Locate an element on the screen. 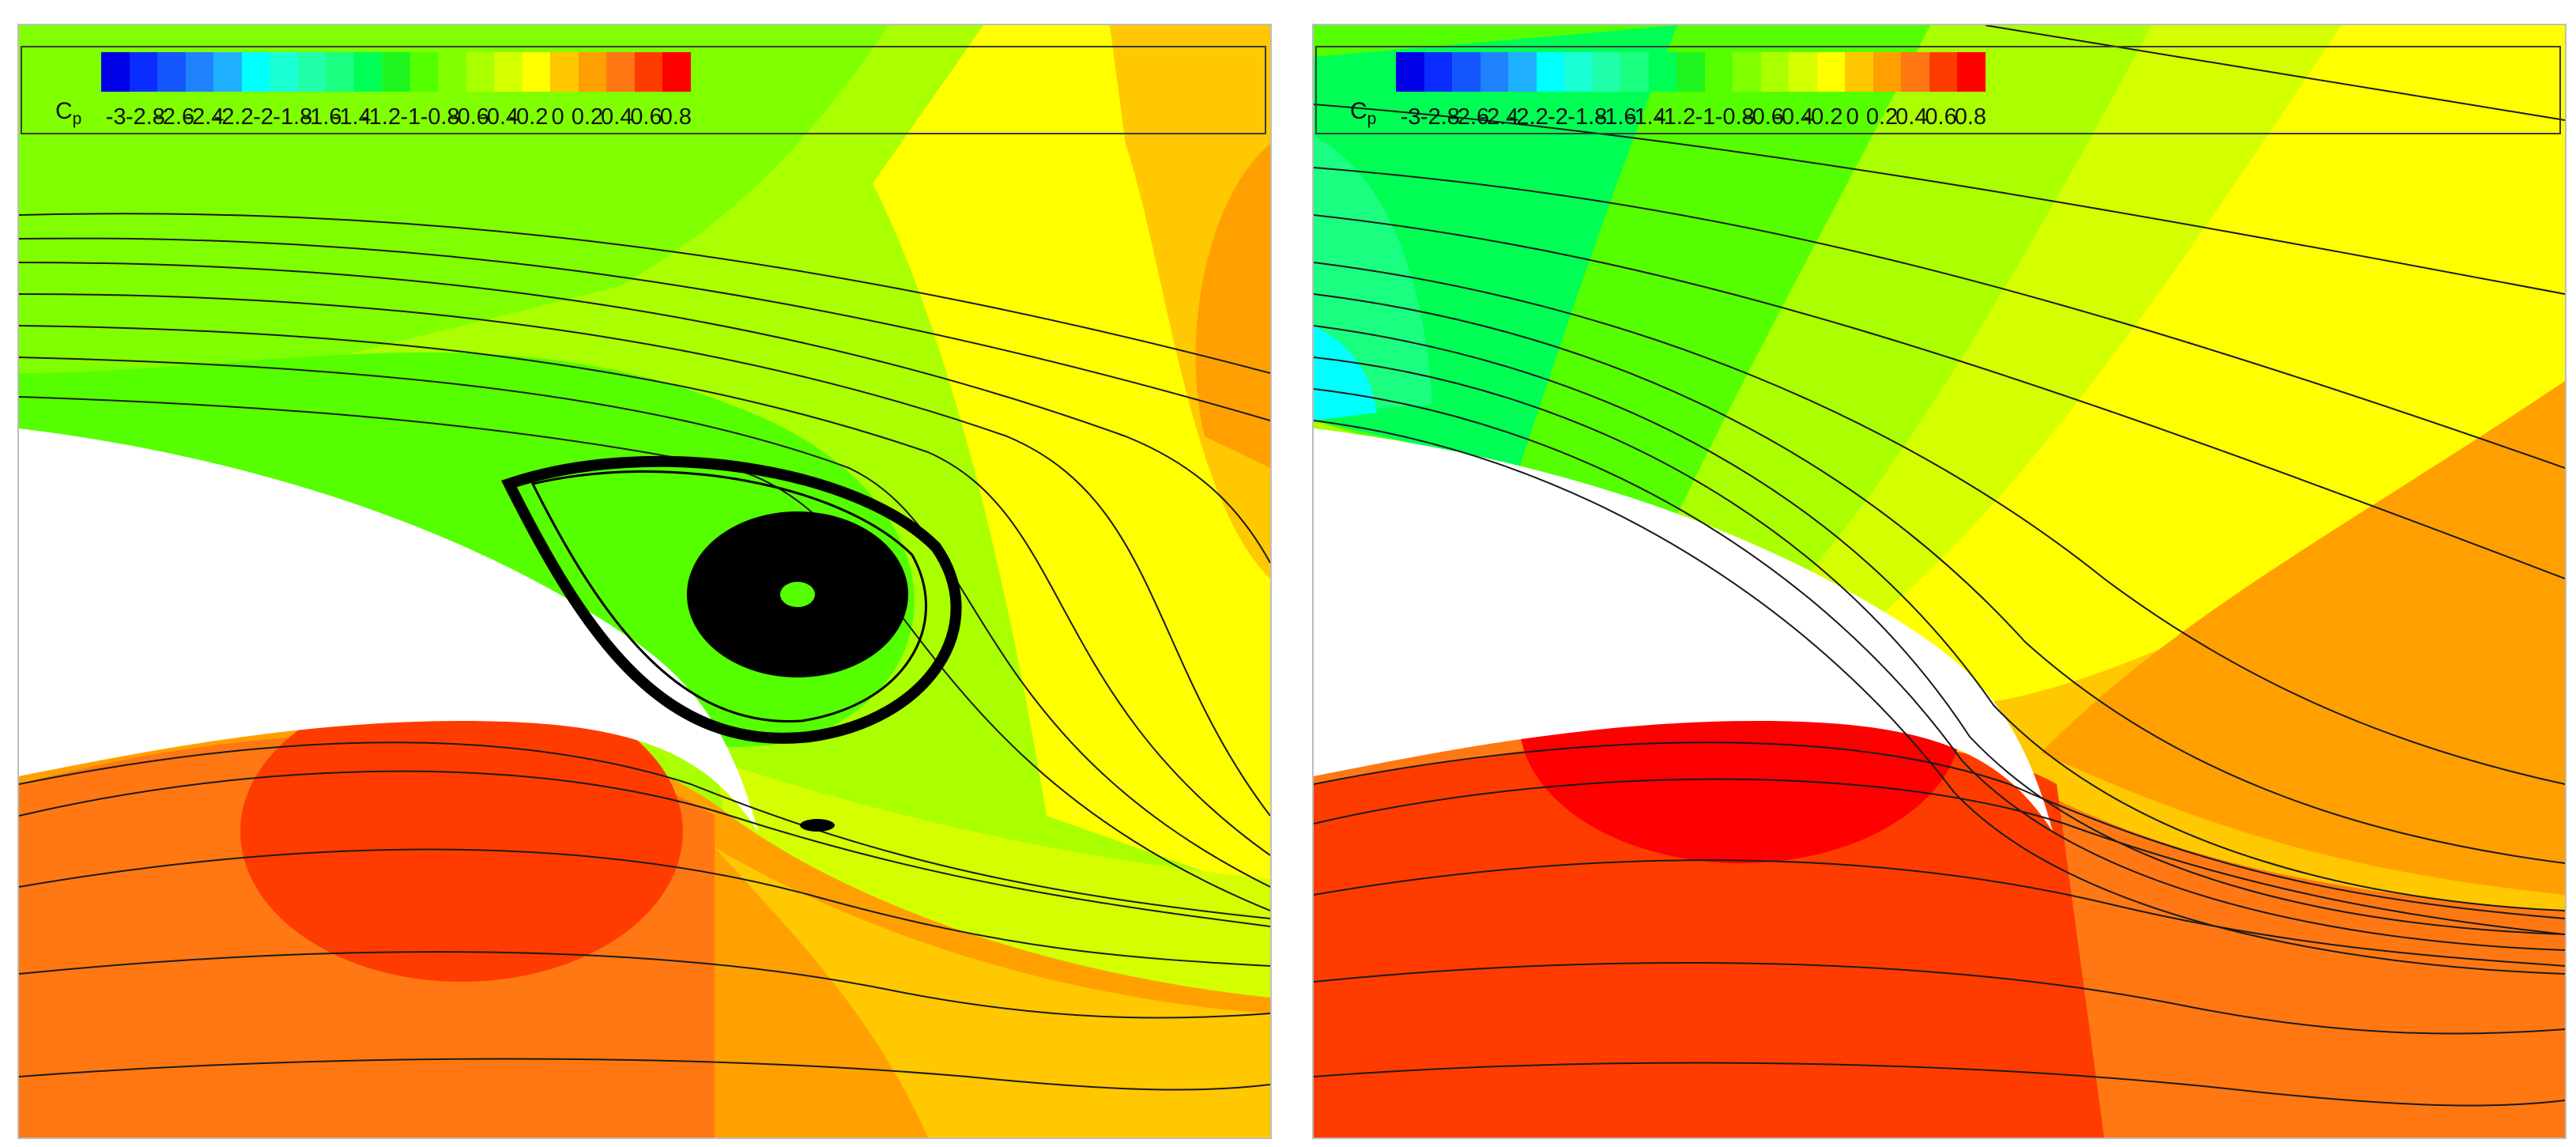 Image resolution: width=2576 pixels, height=1147 pixels. cp-region-lower-deep is located at coordinates (1709, 937).